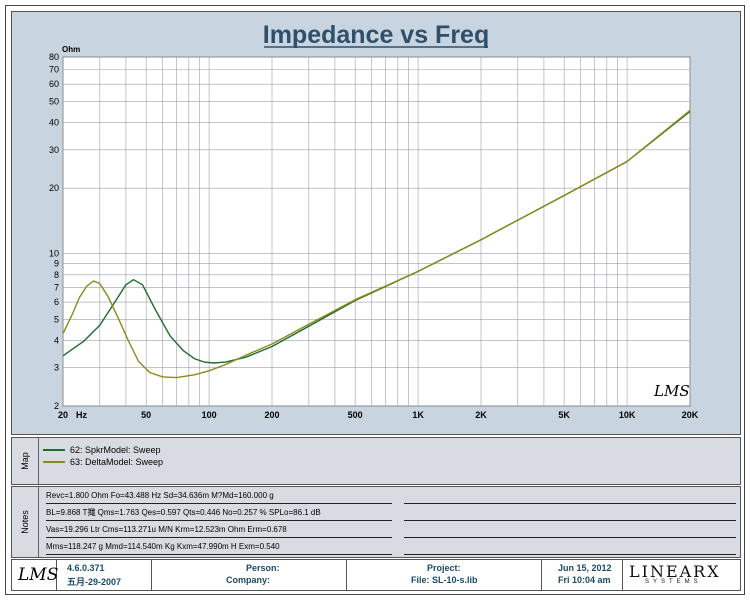 The width and height of the screenshot is (750, 600). Describe the element at coordinates (671, 391) in the screenshot. I see `lms-watermark: LMS` at that location.